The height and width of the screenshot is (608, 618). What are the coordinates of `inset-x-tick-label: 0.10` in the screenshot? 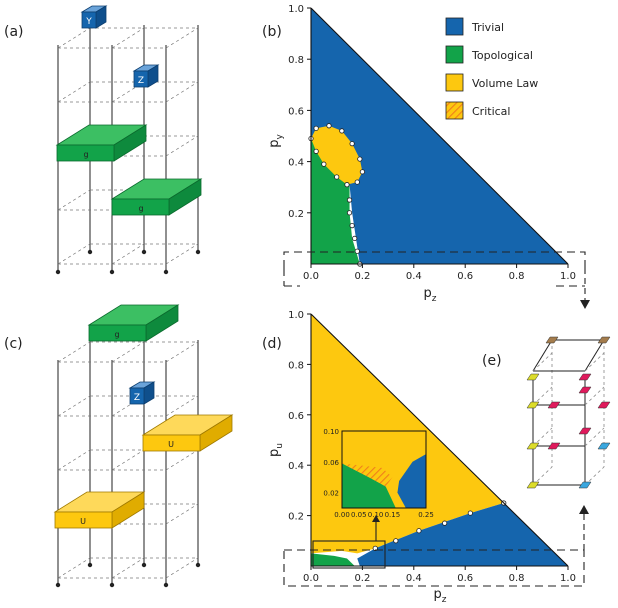 It's located at (376, 515).